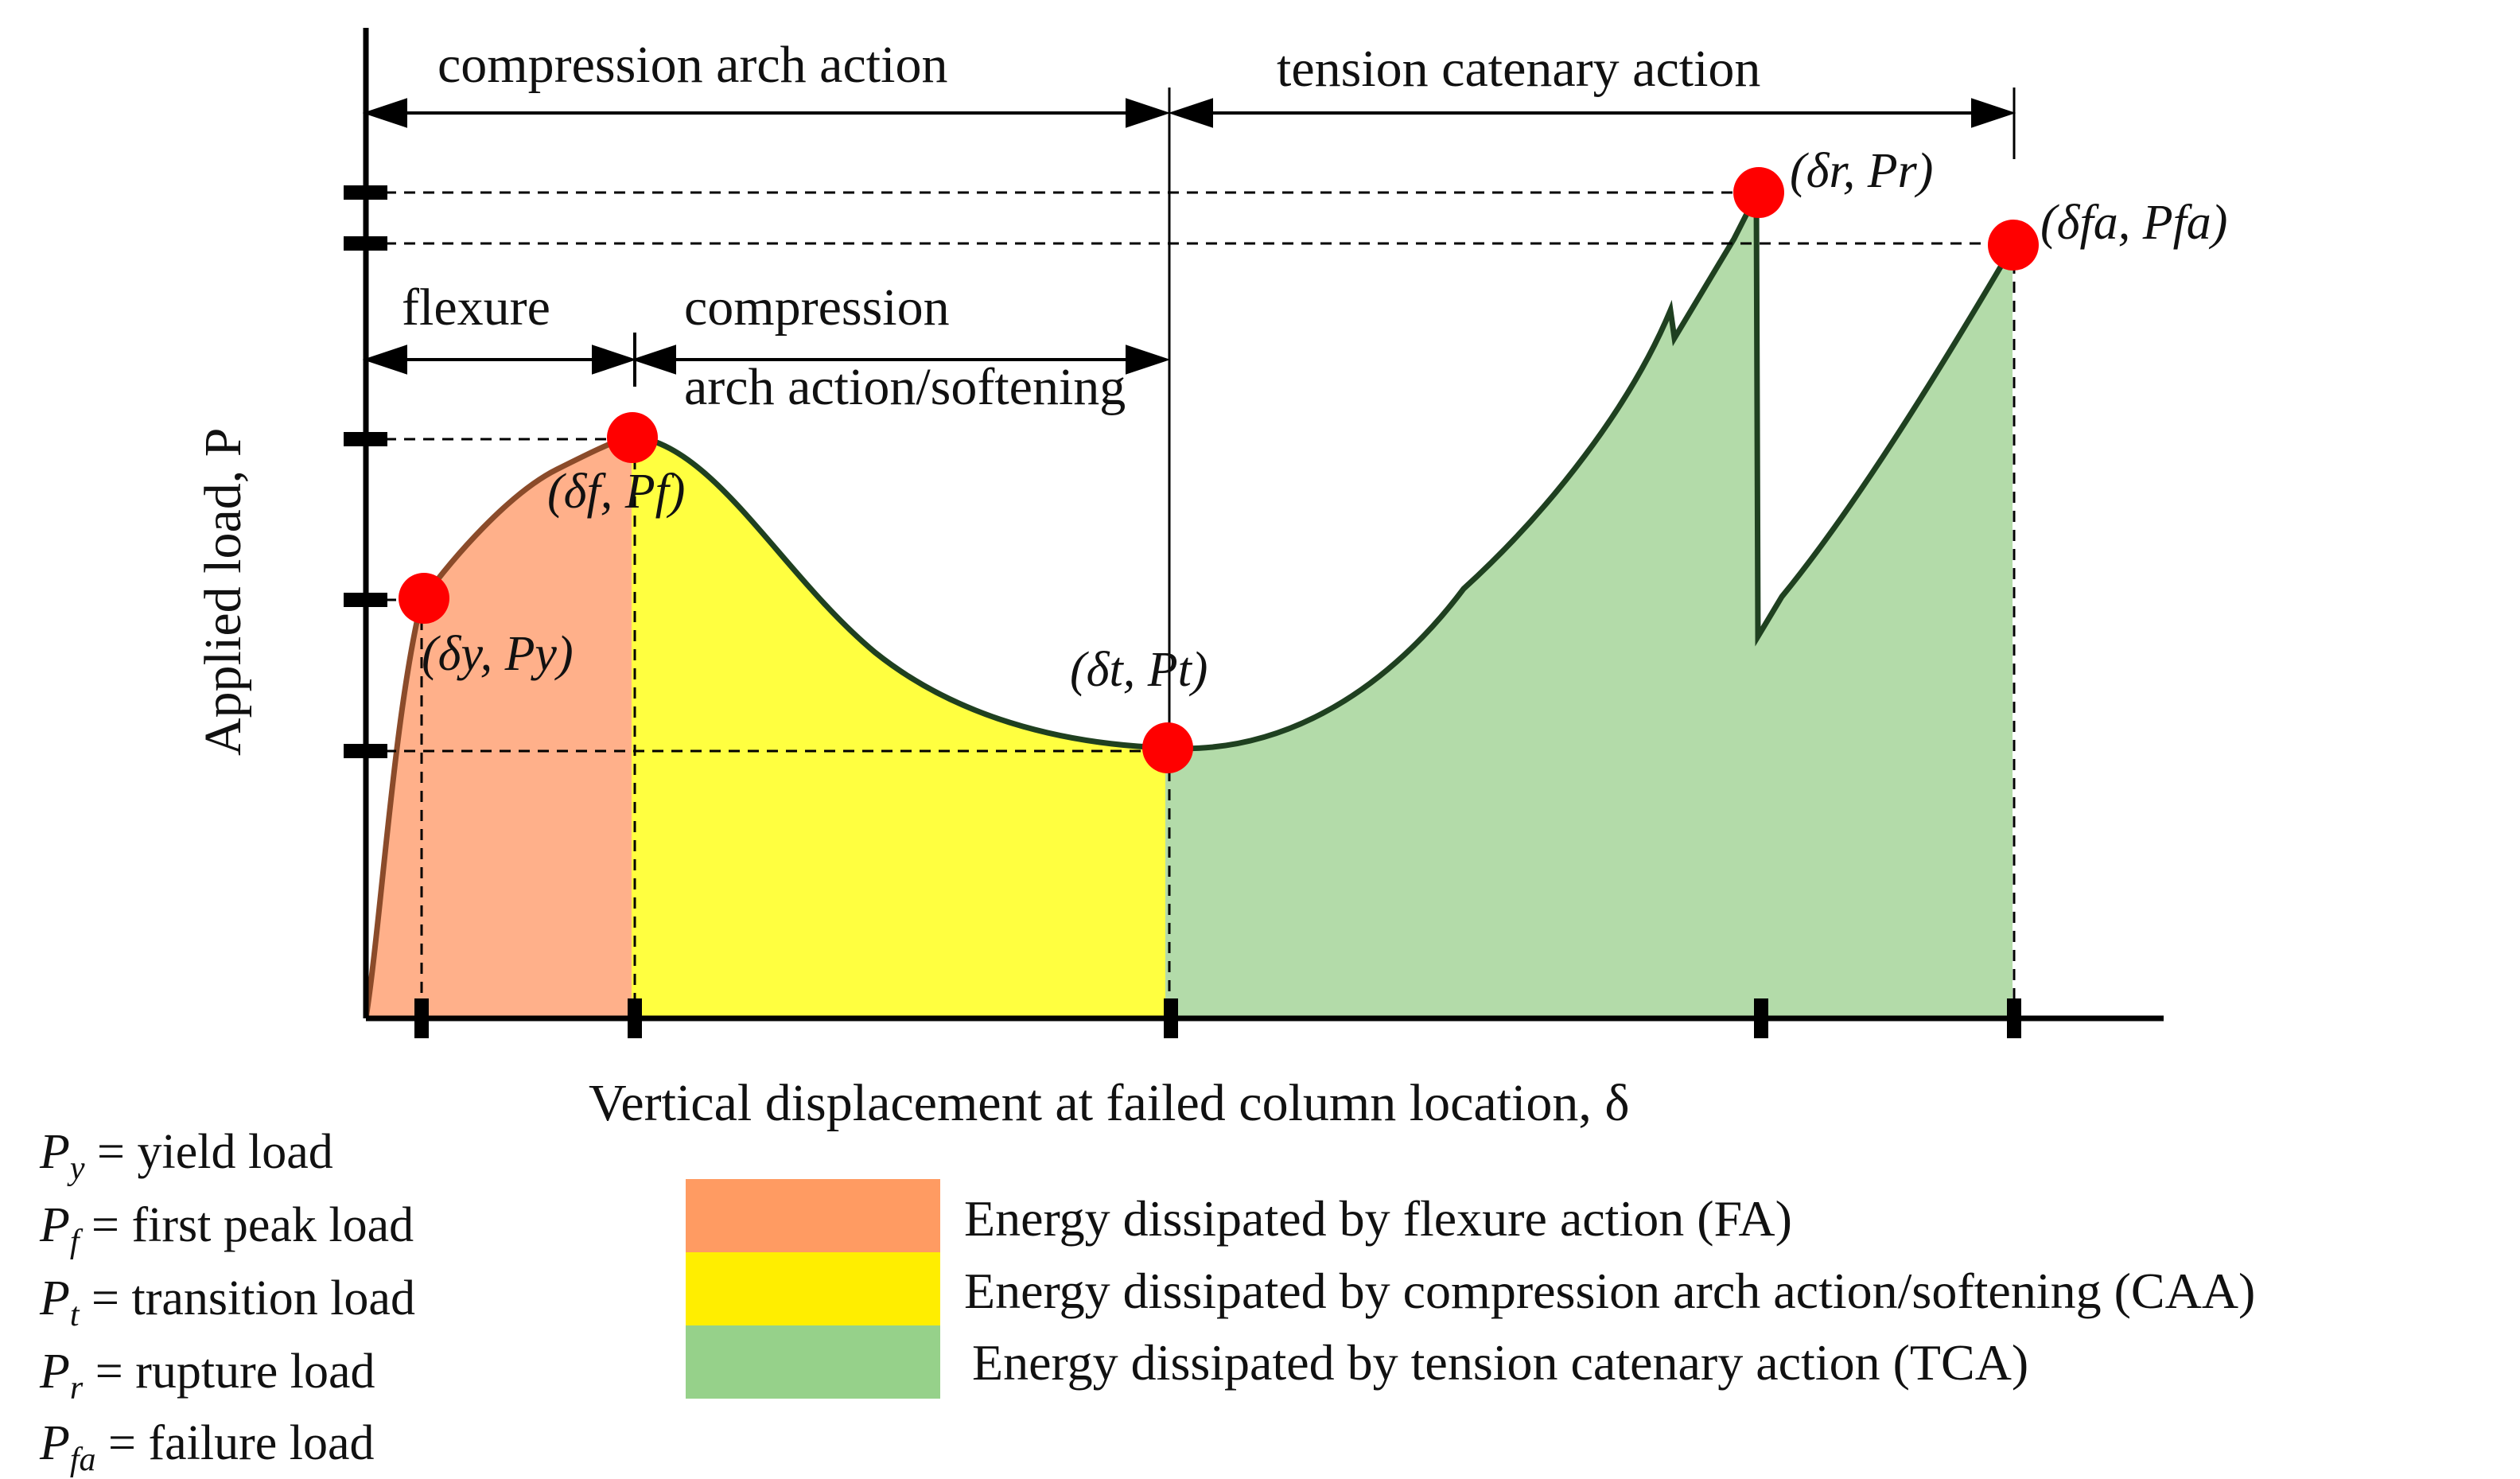 The width and height of the screenshot is (2520, 1479). What do you see at coordinates (2133, 223) in the screenshot?
I see `label-point-failure: (δfa, Pfa)` at bounding box center [2133, 223].